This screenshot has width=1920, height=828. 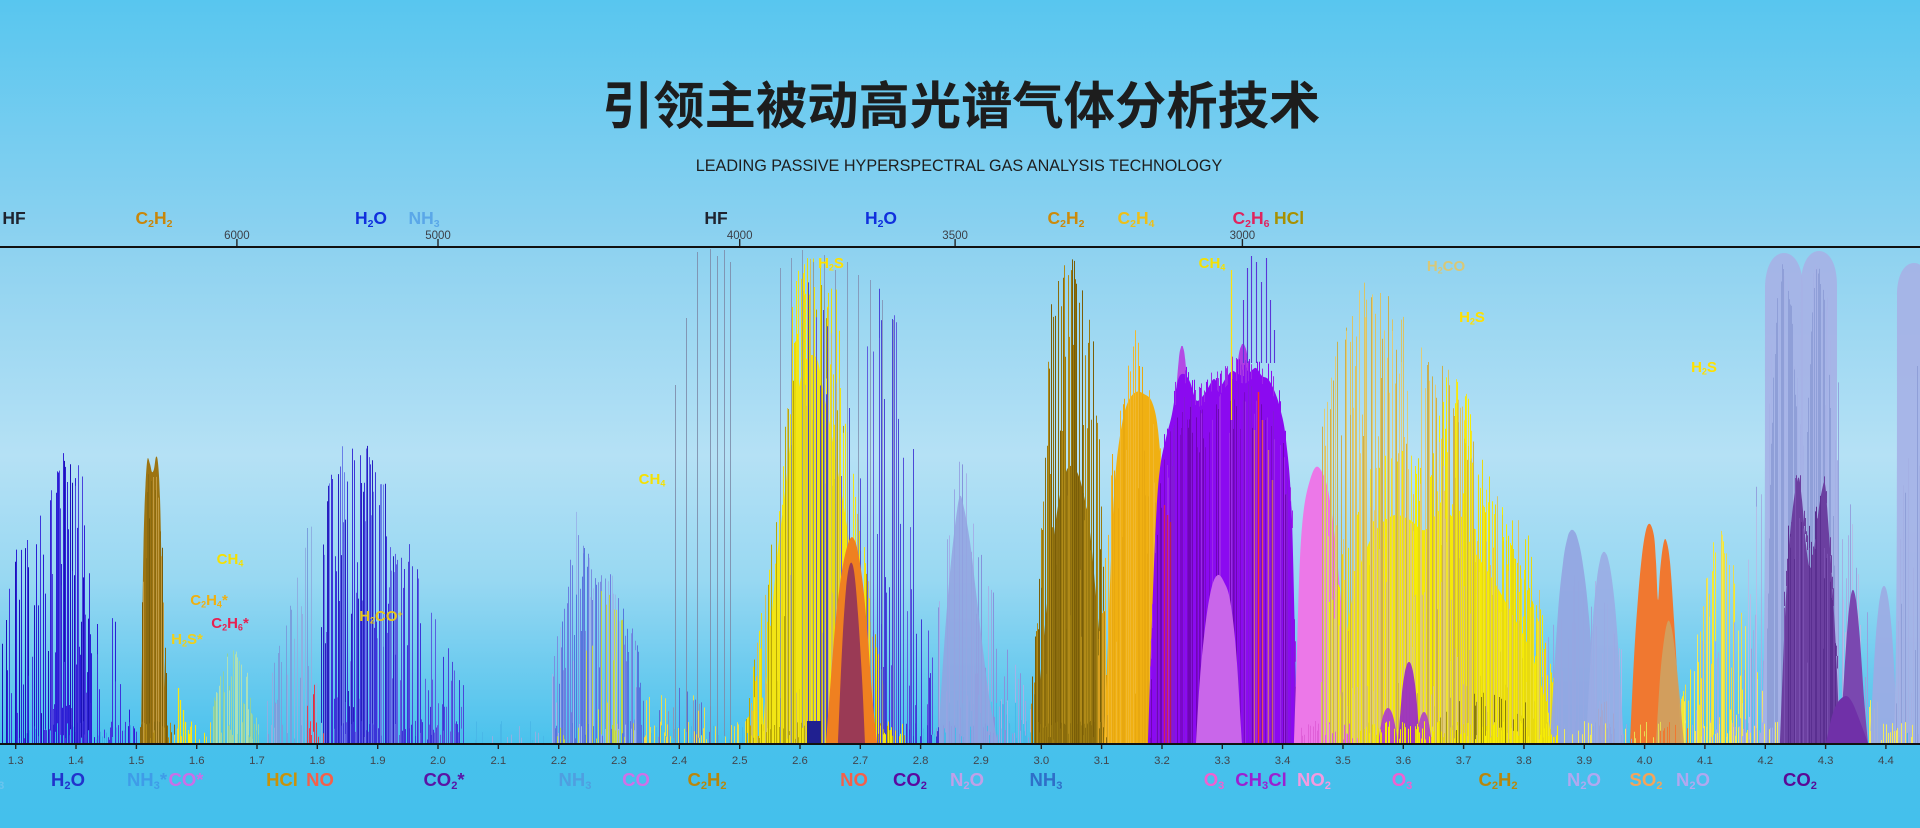 What do you see at coordinates (1136, 219) in the screenshot?
I see `svg-text: C2H4` at bounding box center [1136, 219].